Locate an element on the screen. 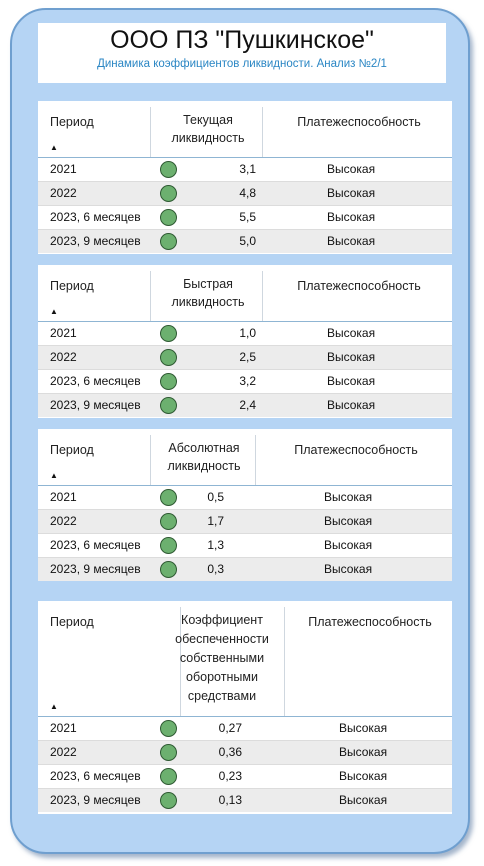 The image size is (484, 866). table-row: 2023, 6 месяцев 5,5 Высокая is located at coordinates (245, 217).